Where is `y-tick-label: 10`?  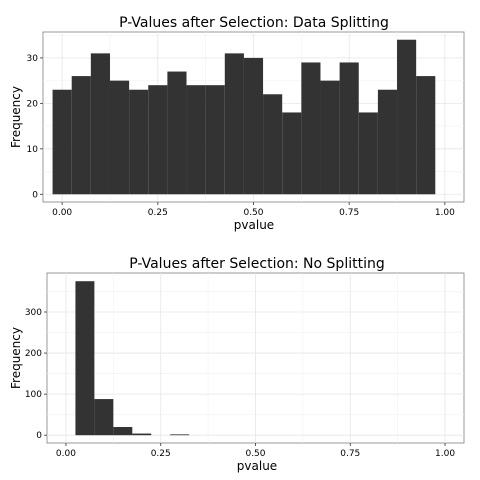
y-tick-label: 10 is located at coordinates (33, 150).